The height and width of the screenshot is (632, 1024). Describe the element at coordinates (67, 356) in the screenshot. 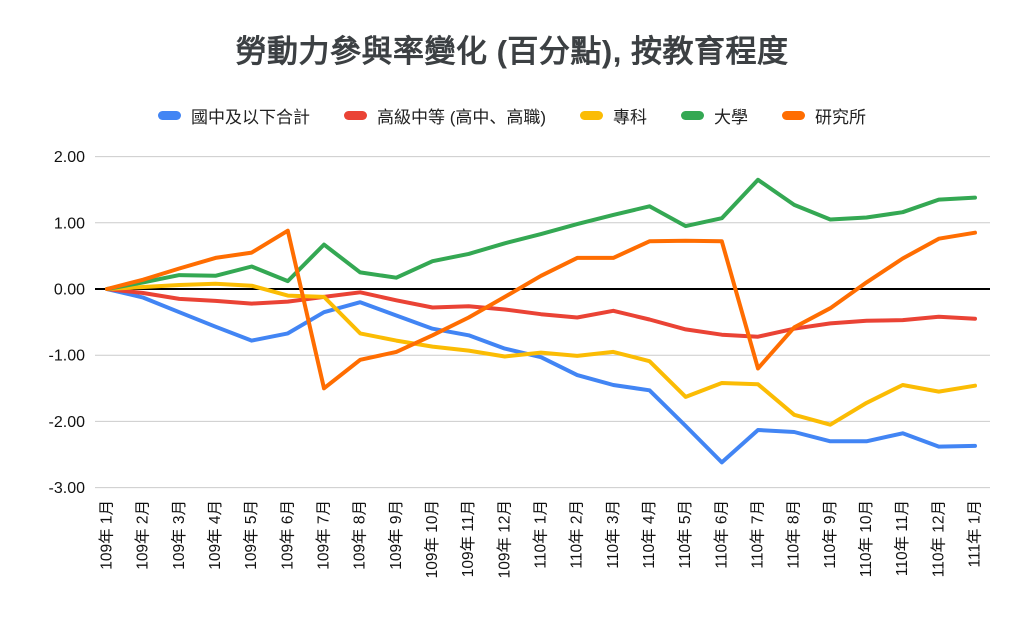

I see `y-tick-label--1.00: -1.00` at that location.